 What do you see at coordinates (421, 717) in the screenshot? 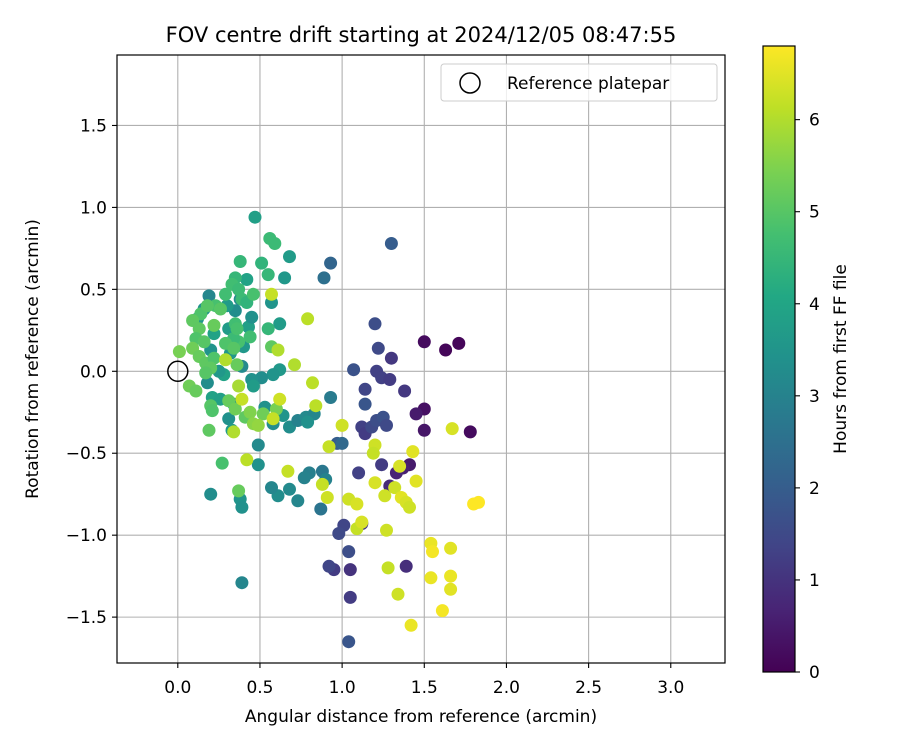
I see `x-axis-label: Angular distance from reference (arcmin)` at bounding box center [421, 717].